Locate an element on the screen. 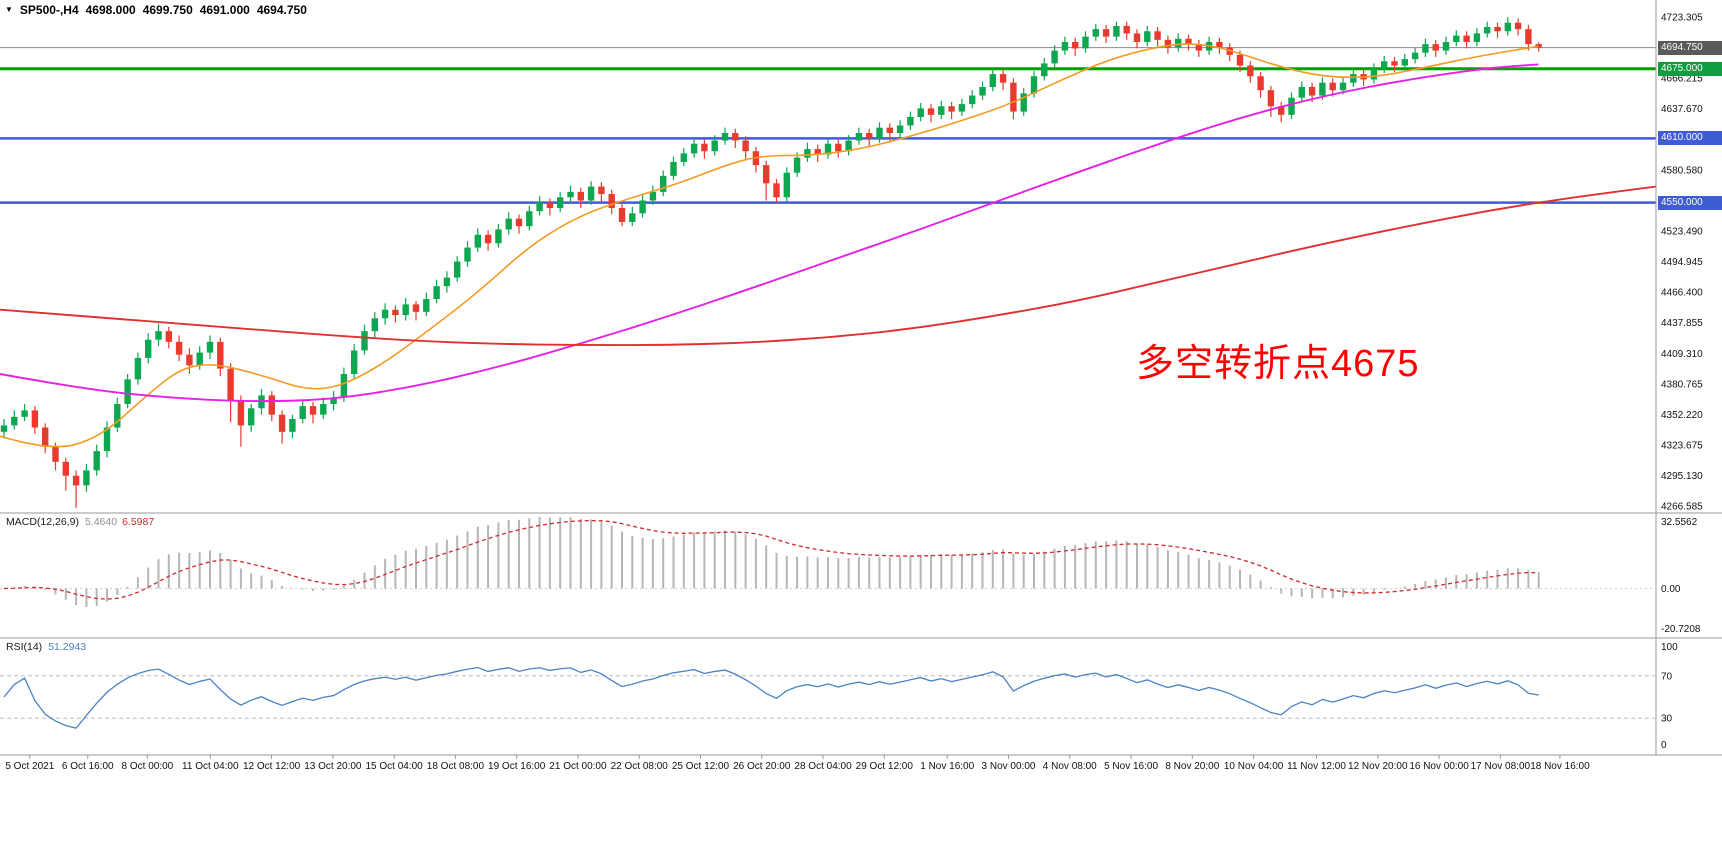 This screenshot has height=841, width=1722. time-label: 19 Oct 16:00 is located at coordinates (517, 766).